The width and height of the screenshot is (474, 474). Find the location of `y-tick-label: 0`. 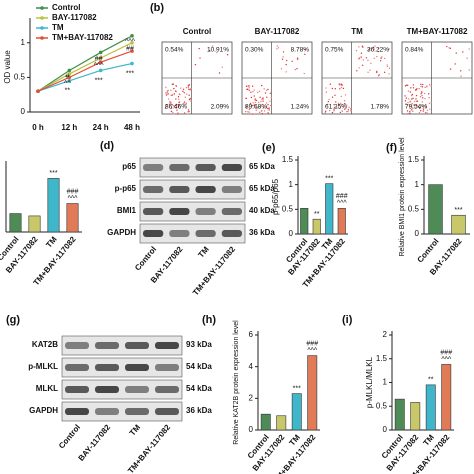

y-tick-label: 0 is located at coordinates (385, 429).